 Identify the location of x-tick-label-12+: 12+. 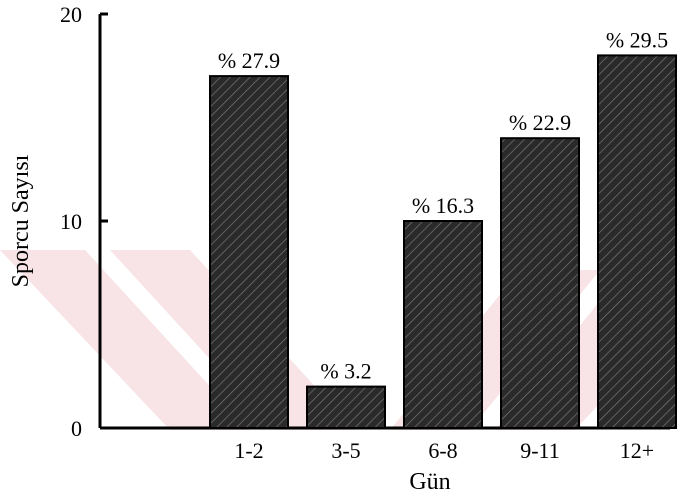
(637, 450).